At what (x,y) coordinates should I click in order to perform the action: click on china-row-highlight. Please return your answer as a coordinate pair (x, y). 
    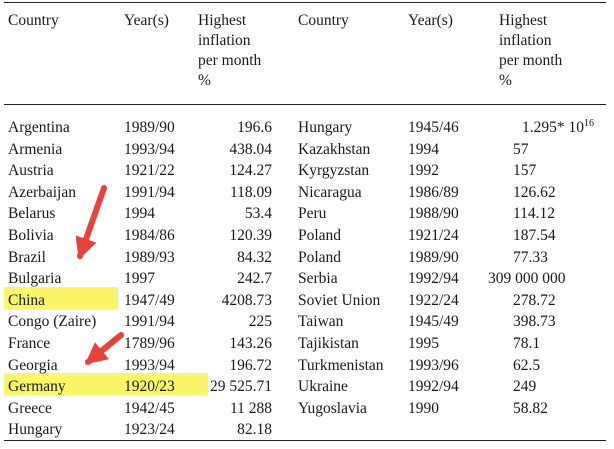
    Looking at the image, I should click on (61, 298).